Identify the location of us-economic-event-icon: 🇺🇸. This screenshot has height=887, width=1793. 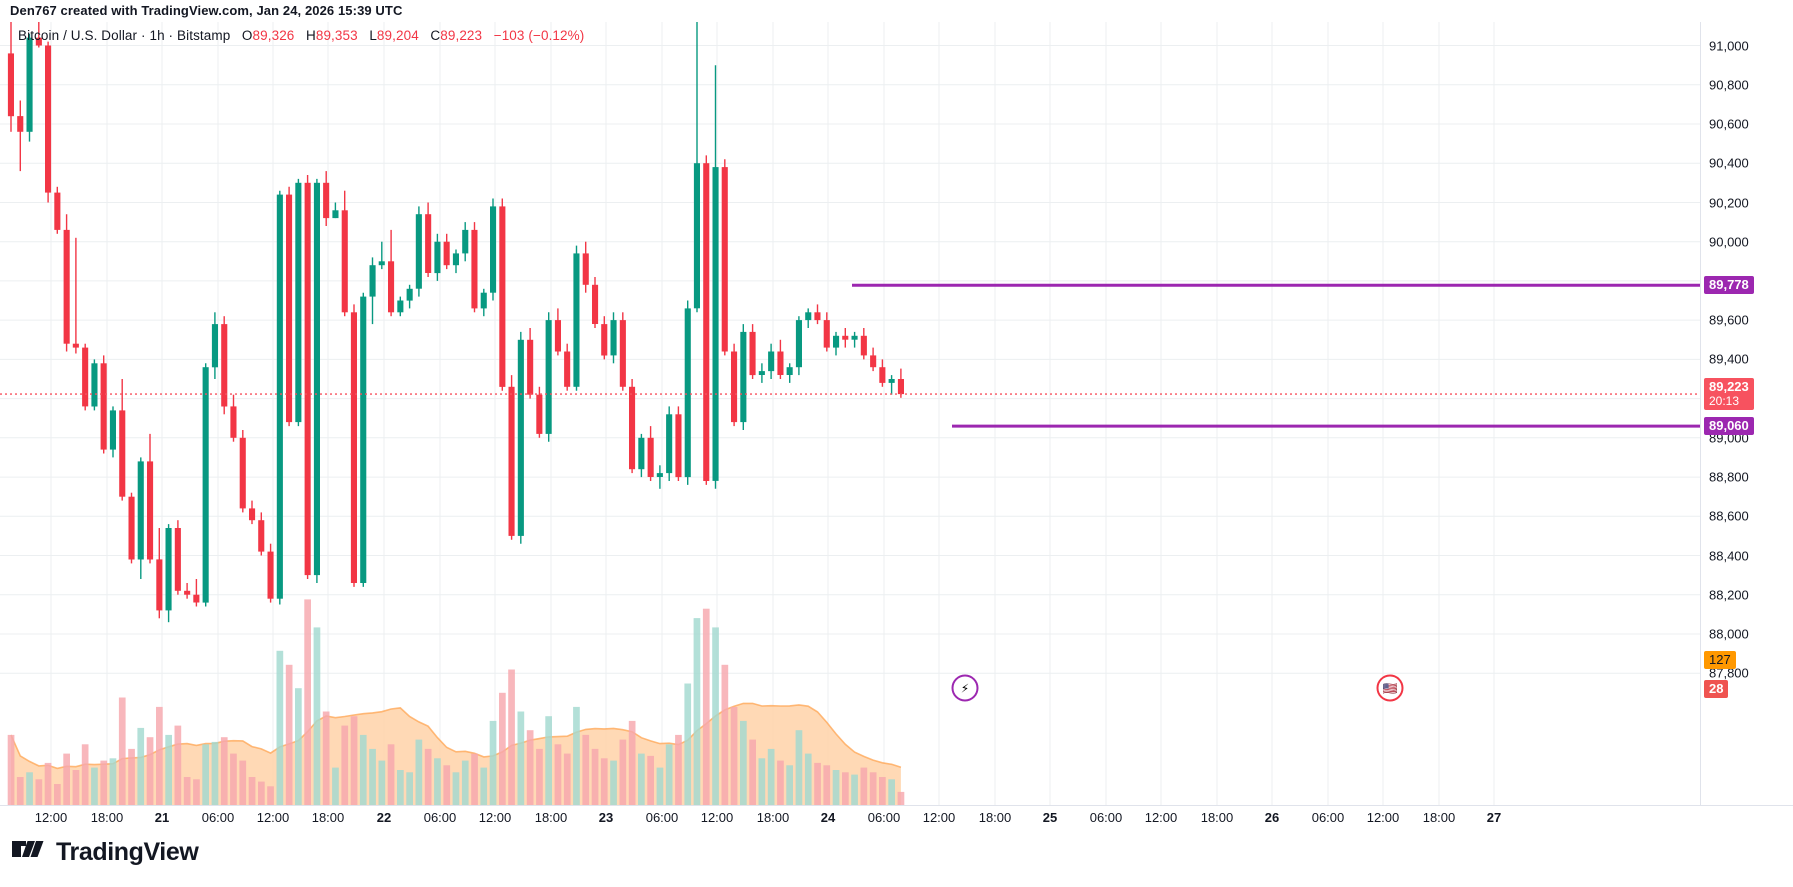
(1390, 688).